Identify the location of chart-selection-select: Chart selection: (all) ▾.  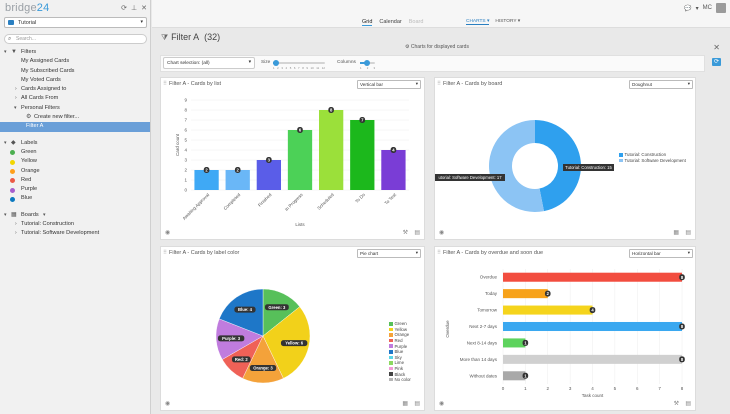
(209, 63).